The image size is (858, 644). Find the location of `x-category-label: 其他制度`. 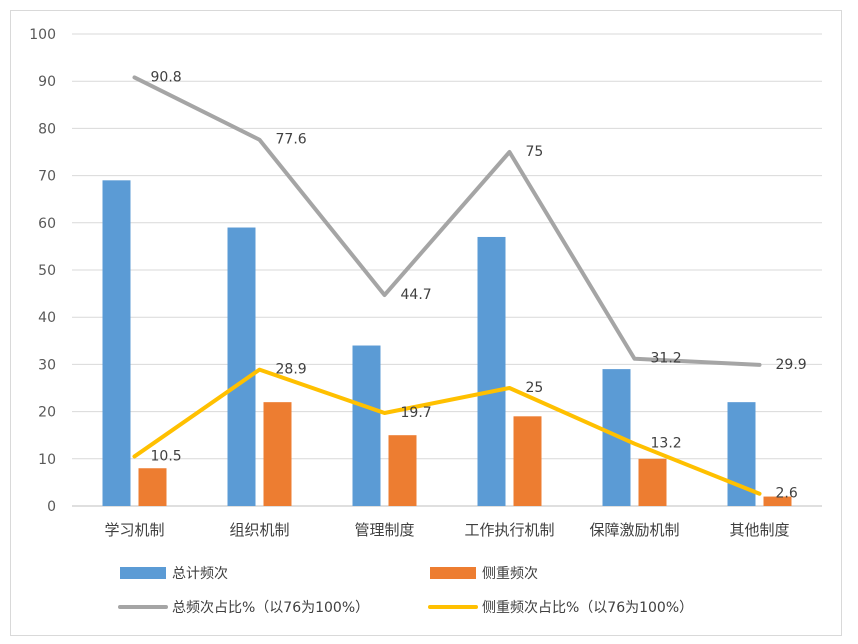

x-category-label: 其他制度 is located at coordinates (759, 530).